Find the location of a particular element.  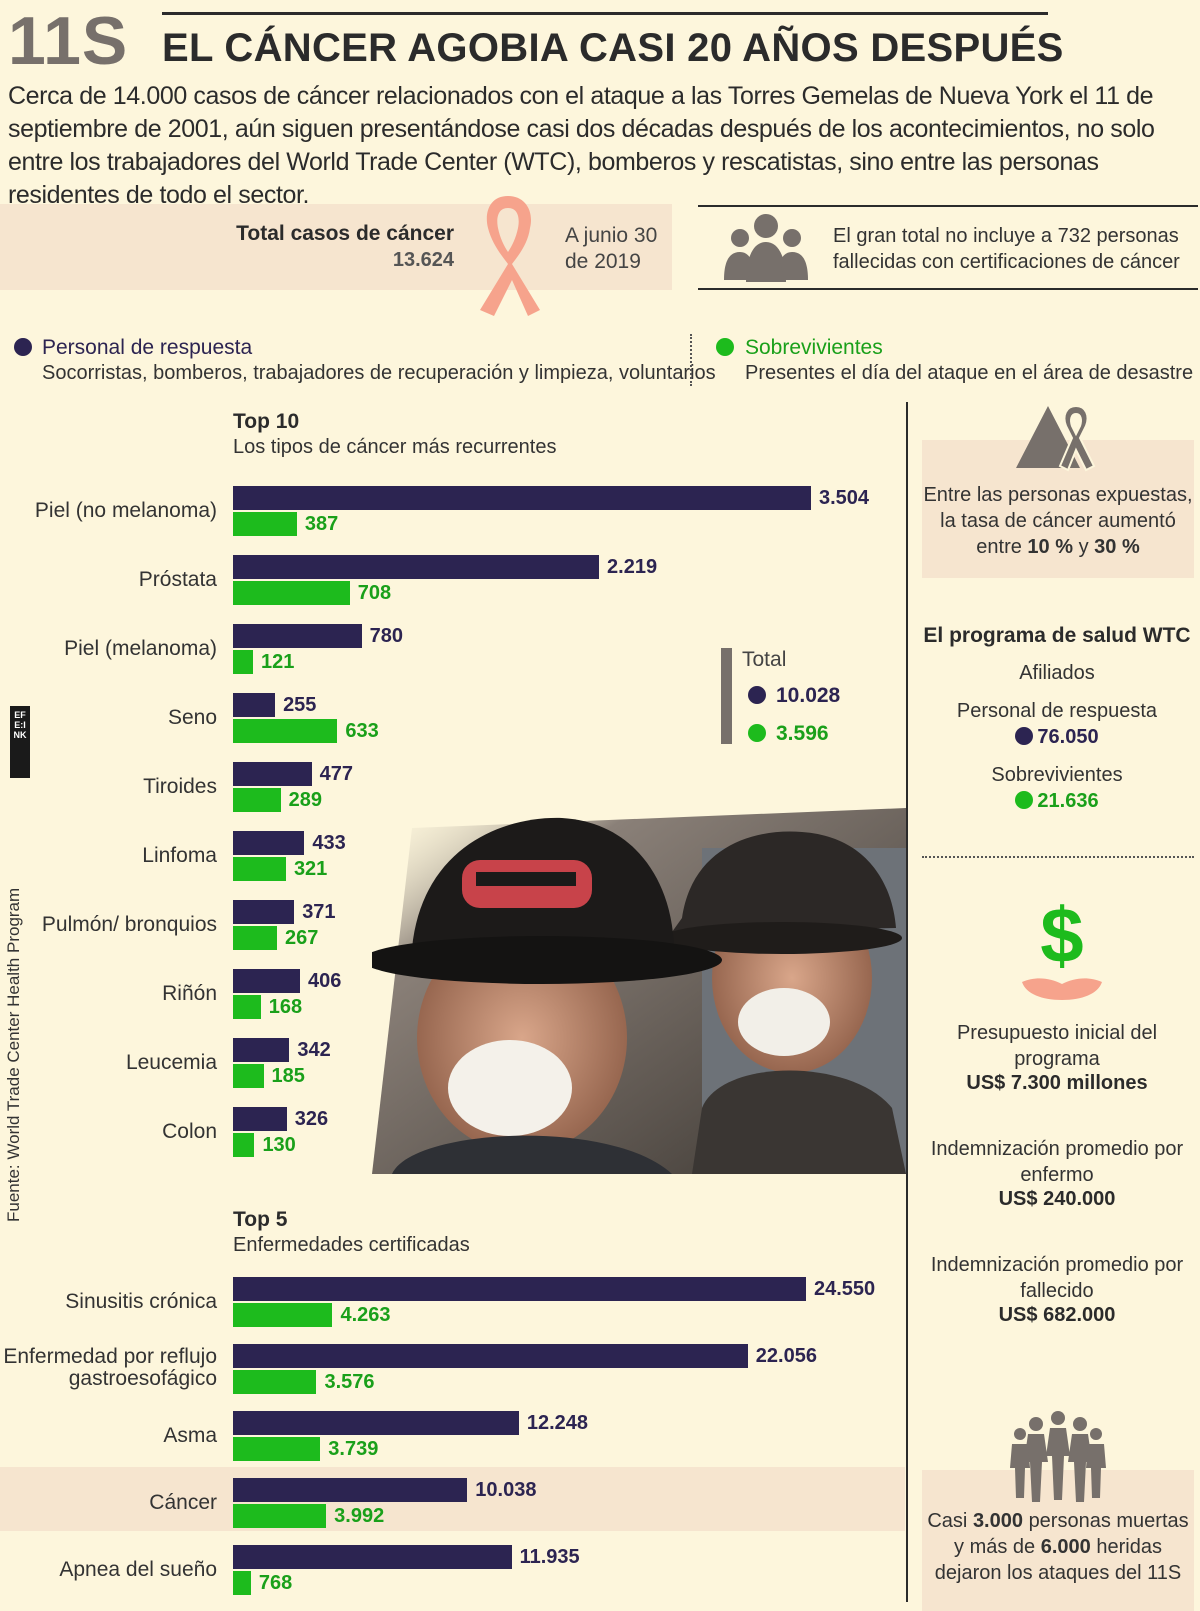

ribbon-icon is located at coordinates (510, 256).